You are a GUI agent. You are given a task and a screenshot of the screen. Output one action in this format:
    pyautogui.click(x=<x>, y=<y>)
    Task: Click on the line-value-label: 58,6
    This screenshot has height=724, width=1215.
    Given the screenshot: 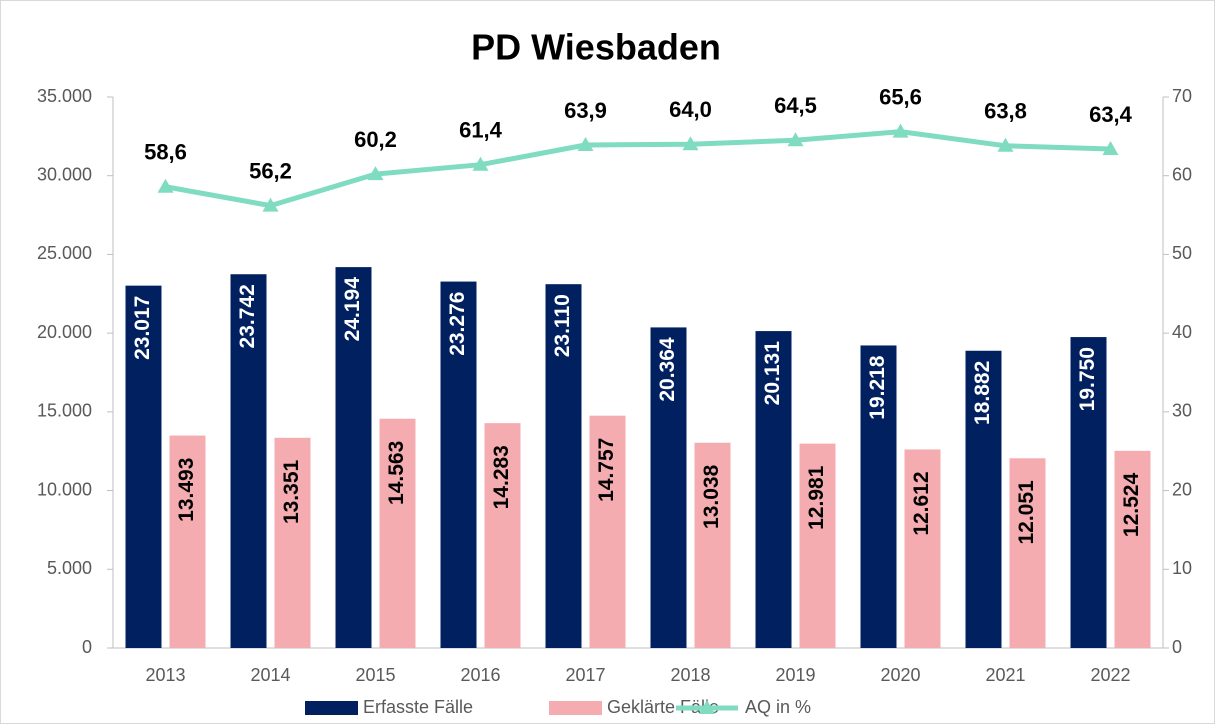 What is the action you would take?
    pyautogui.click(x=165, y=152)
    